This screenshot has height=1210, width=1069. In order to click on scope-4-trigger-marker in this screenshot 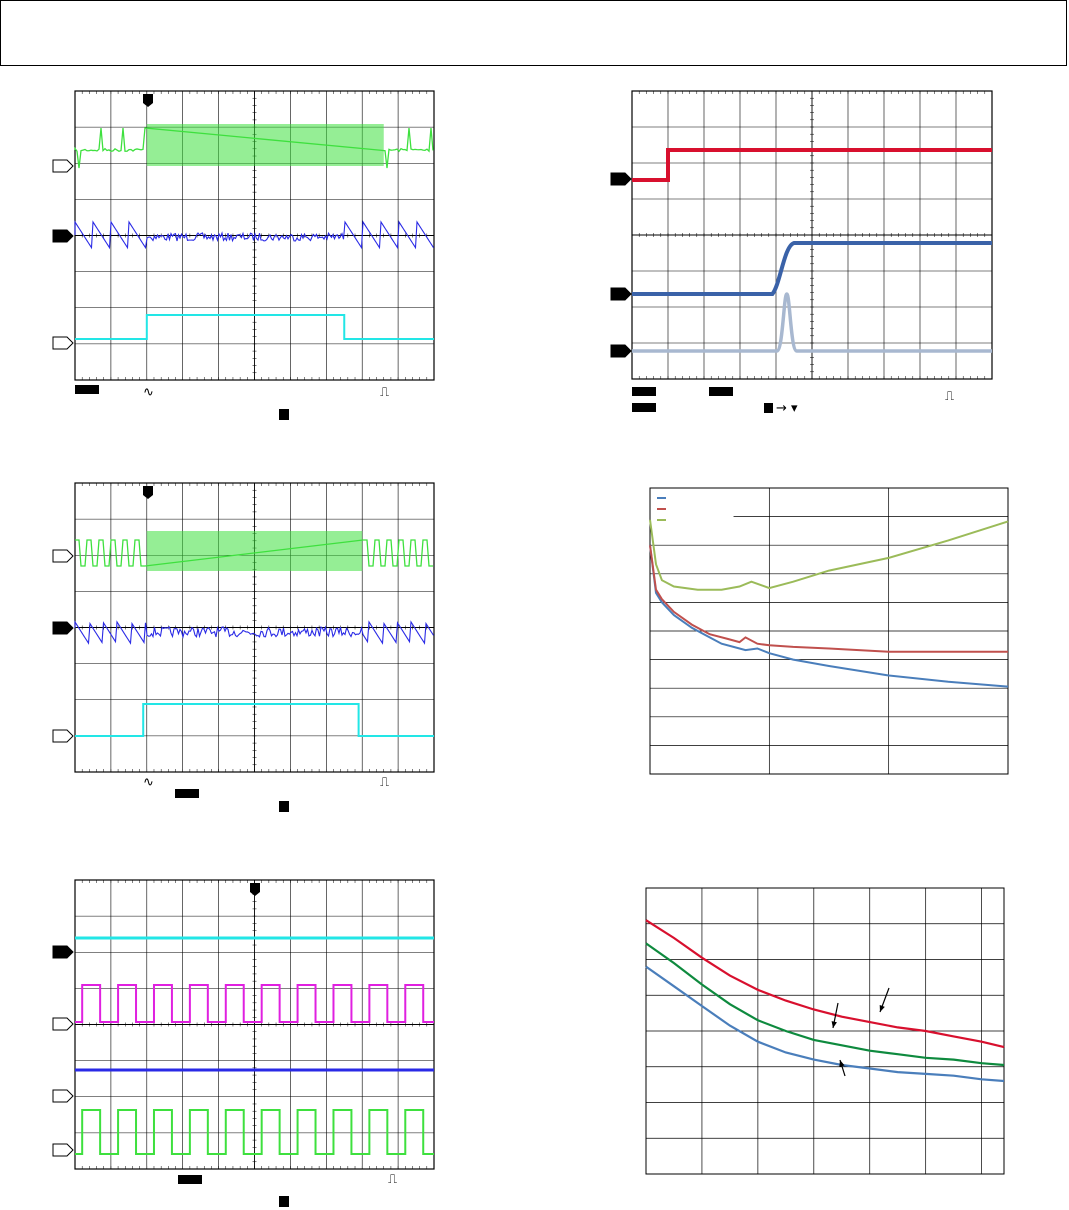, I will do `click(255, 889)`.